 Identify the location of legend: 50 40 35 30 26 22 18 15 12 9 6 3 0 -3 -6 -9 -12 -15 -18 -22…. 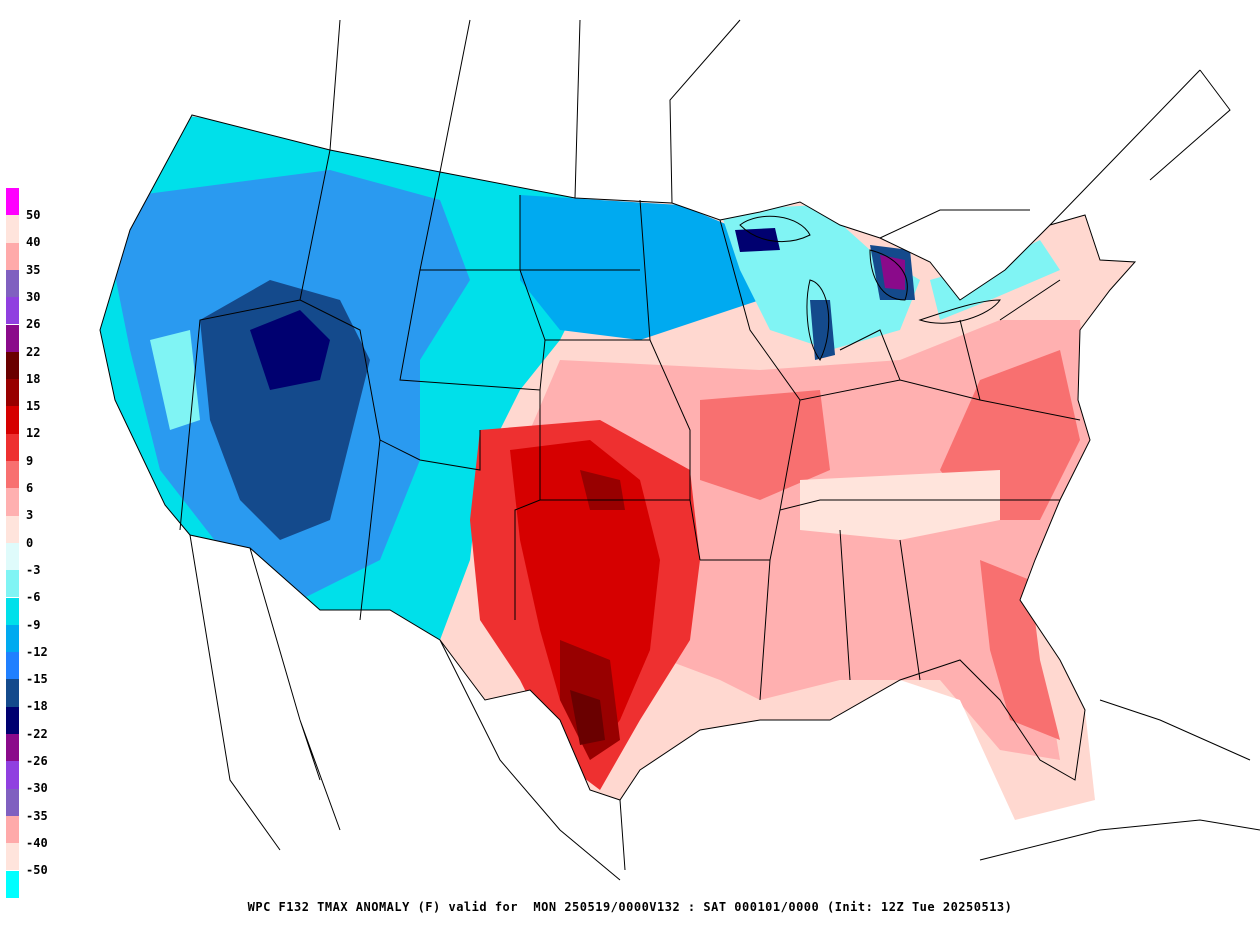
(36, 543).